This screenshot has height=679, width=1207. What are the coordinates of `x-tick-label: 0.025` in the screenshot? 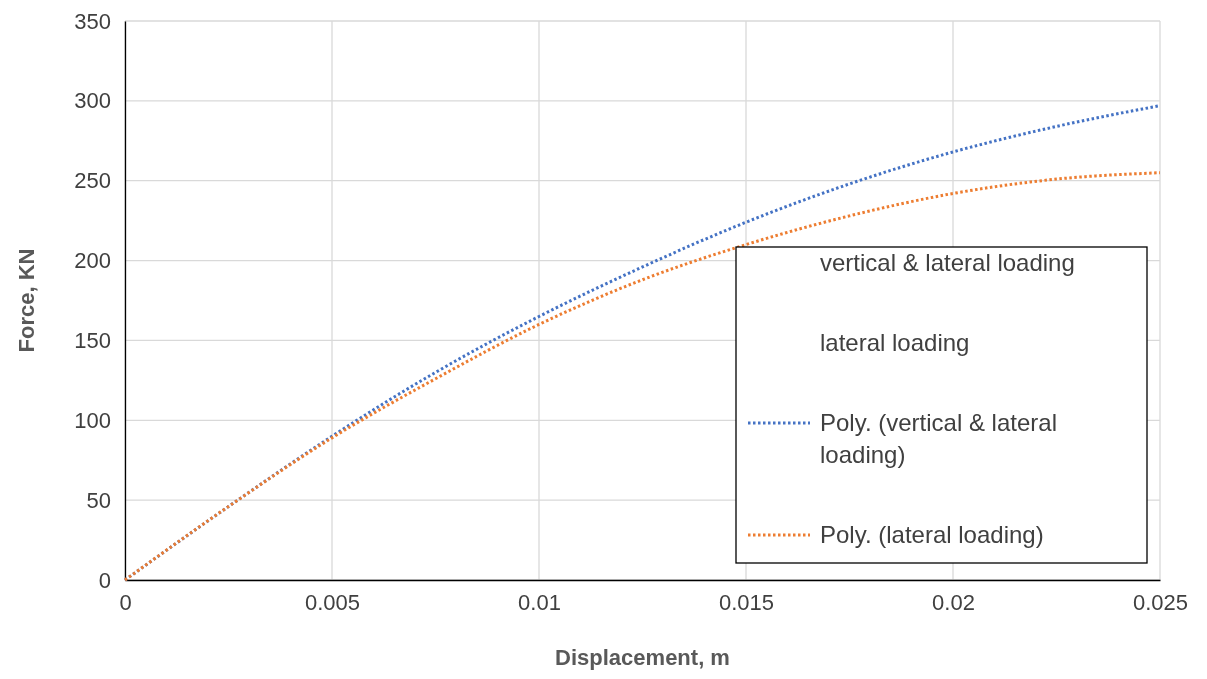 It's located at (1160, 602).